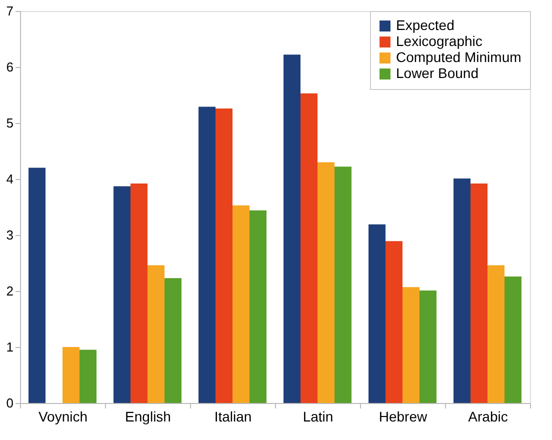  I want to click on legend-label: Expected, so click(425, 25).